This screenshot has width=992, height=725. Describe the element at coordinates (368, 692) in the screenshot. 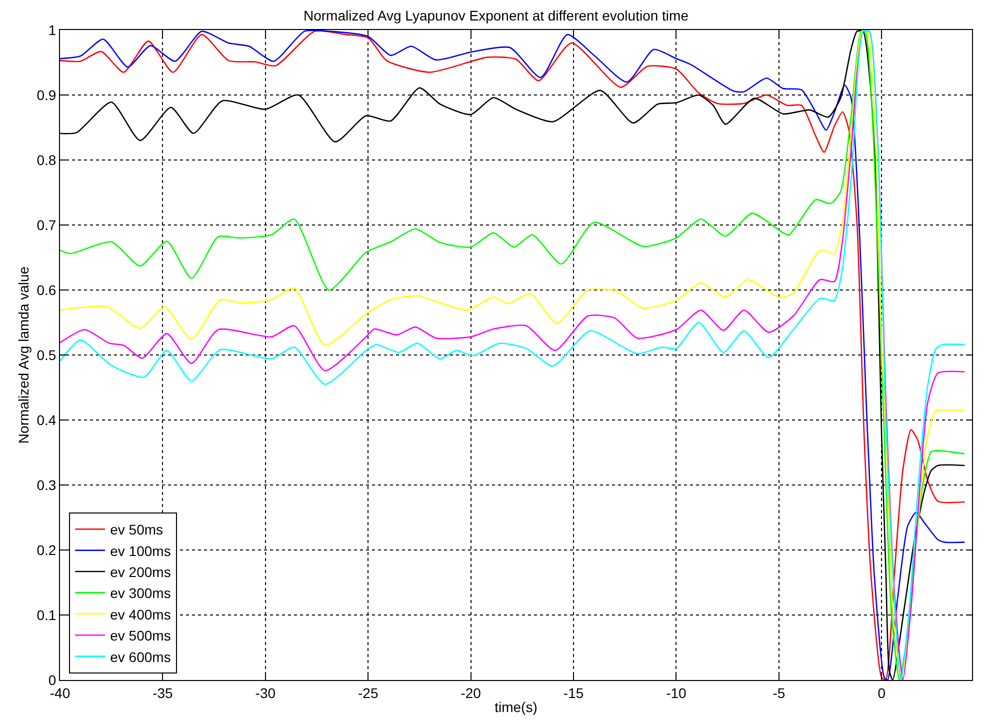

I see `x-tick-label: -25` at that location.